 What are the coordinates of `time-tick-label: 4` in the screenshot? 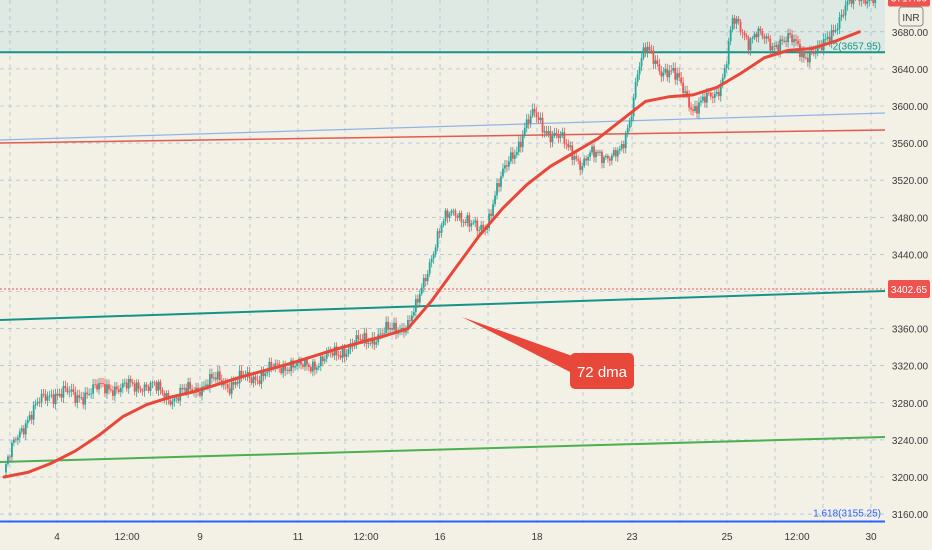 It's located at (57, 537).